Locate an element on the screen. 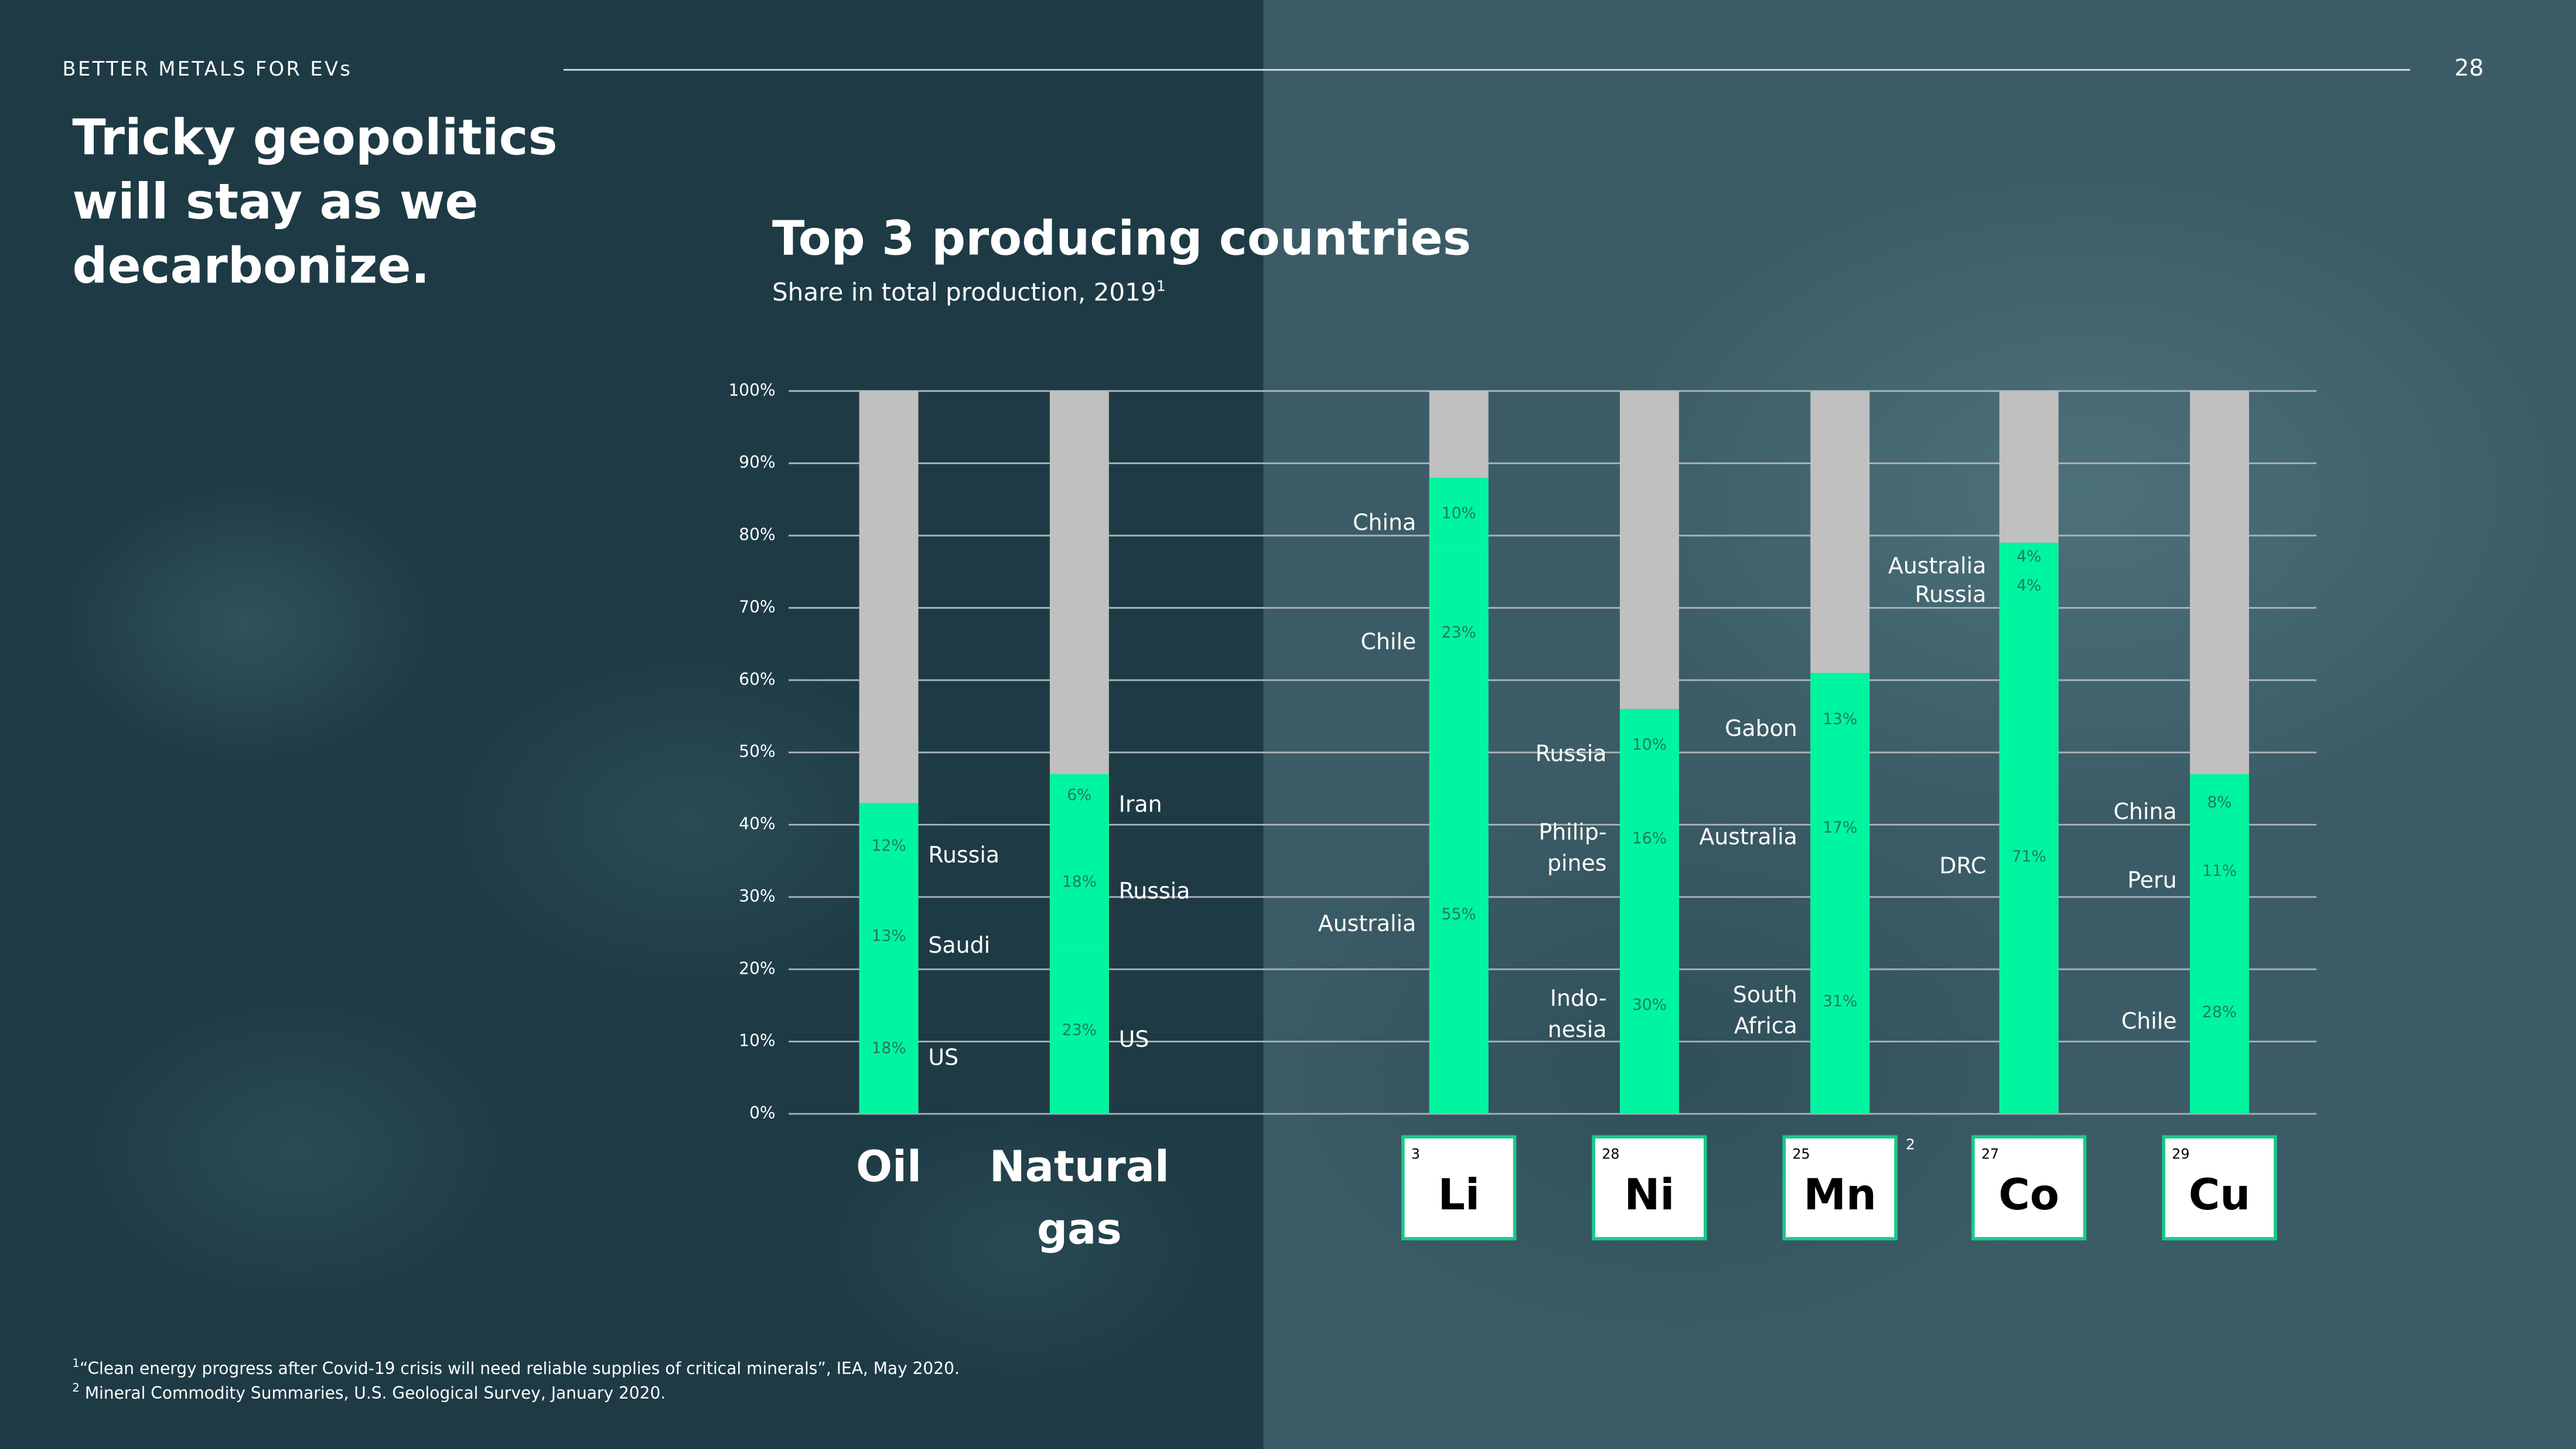 This screenshot has height=1449, width=2576. footnote-marker: 2 is located at coordinates (76, 1388).